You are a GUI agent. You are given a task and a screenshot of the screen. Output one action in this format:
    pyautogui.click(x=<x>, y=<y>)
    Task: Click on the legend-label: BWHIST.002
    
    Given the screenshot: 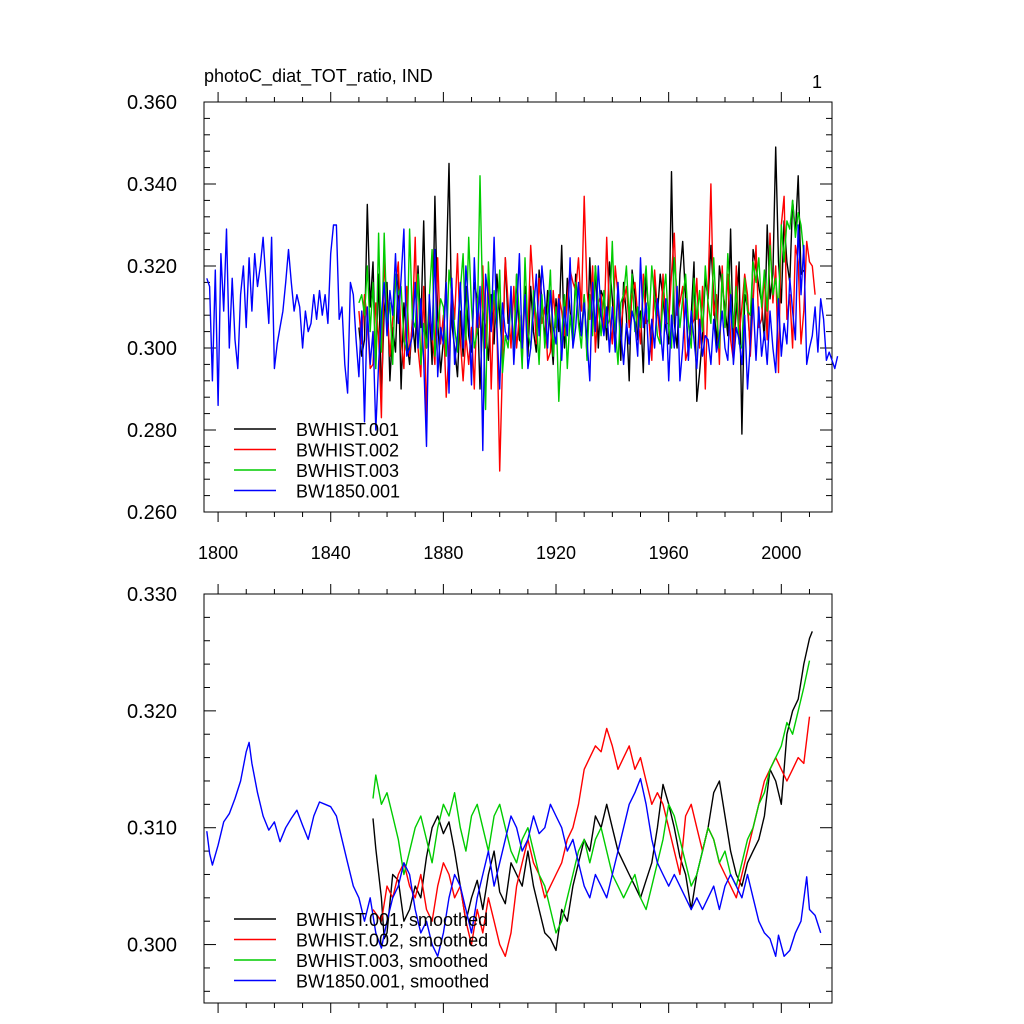 What is the action you would take?
    pyautogui.click(x=347, y=451)
    